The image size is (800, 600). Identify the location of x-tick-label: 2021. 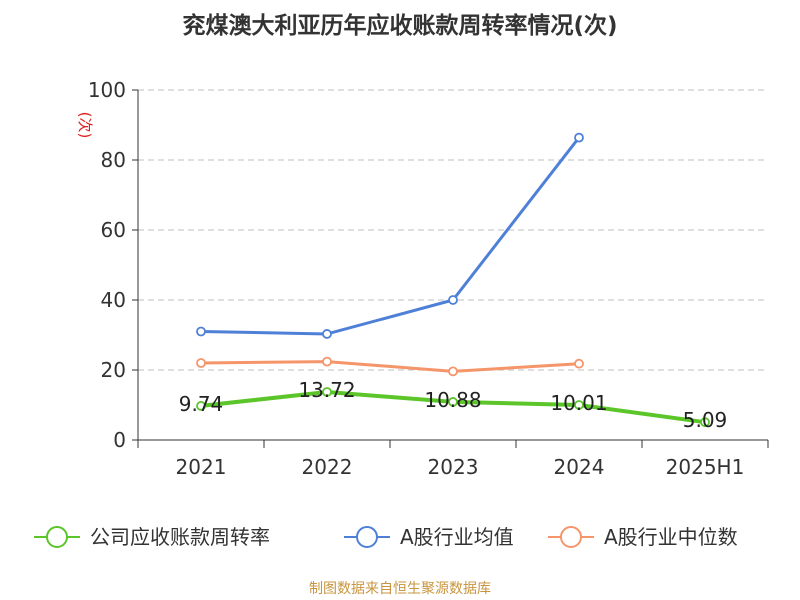
(201, 467).